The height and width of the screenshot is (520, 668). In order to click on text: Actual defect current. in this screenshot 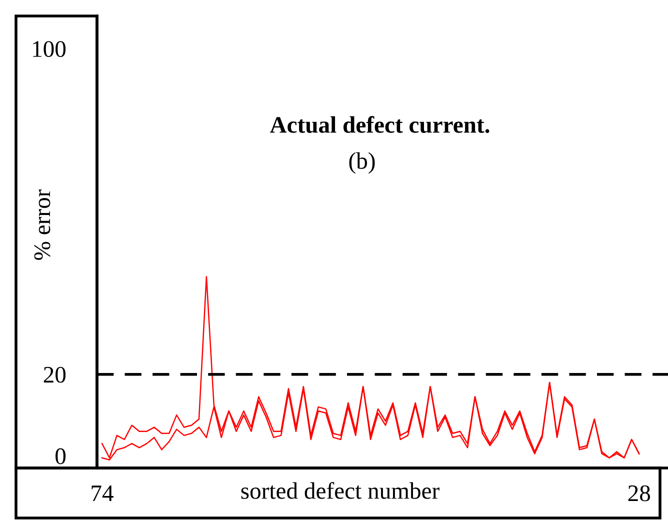, I will do `click(380, 125)`.